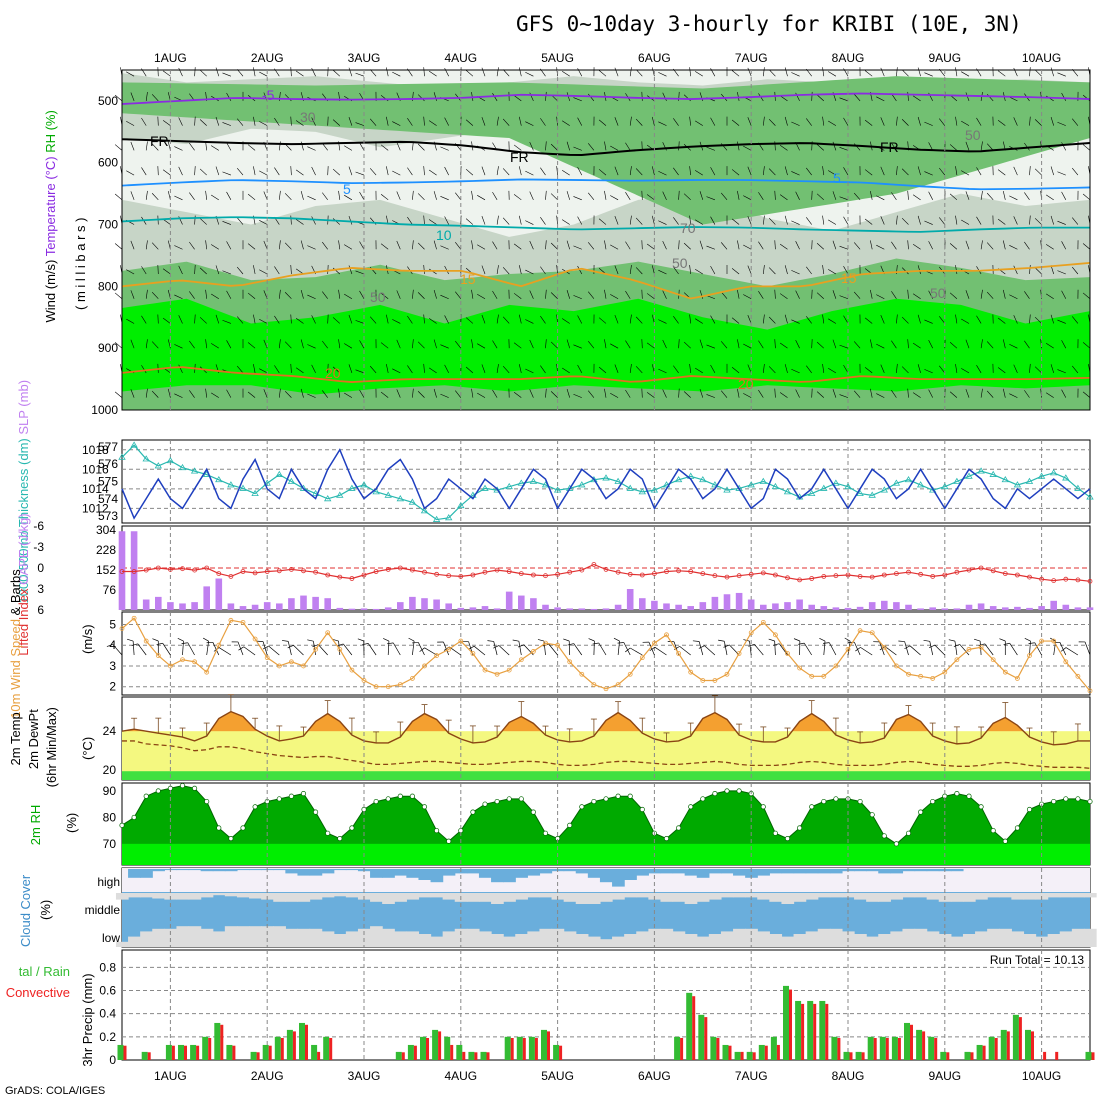  I want to click on date-label: 5AUG, so click(557, 58).